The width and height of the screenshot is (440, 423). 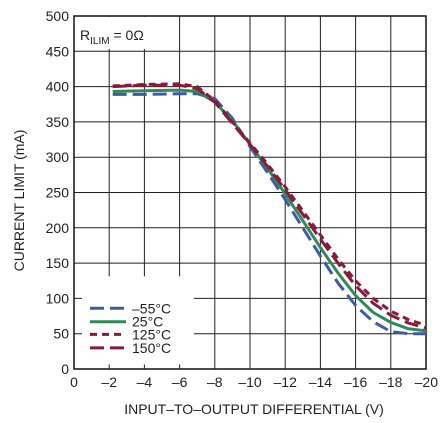 What do you see at coordinates (151, 348) in the screenshot?
I see `legend-label: 150°C` at bounding box center [151, 348].